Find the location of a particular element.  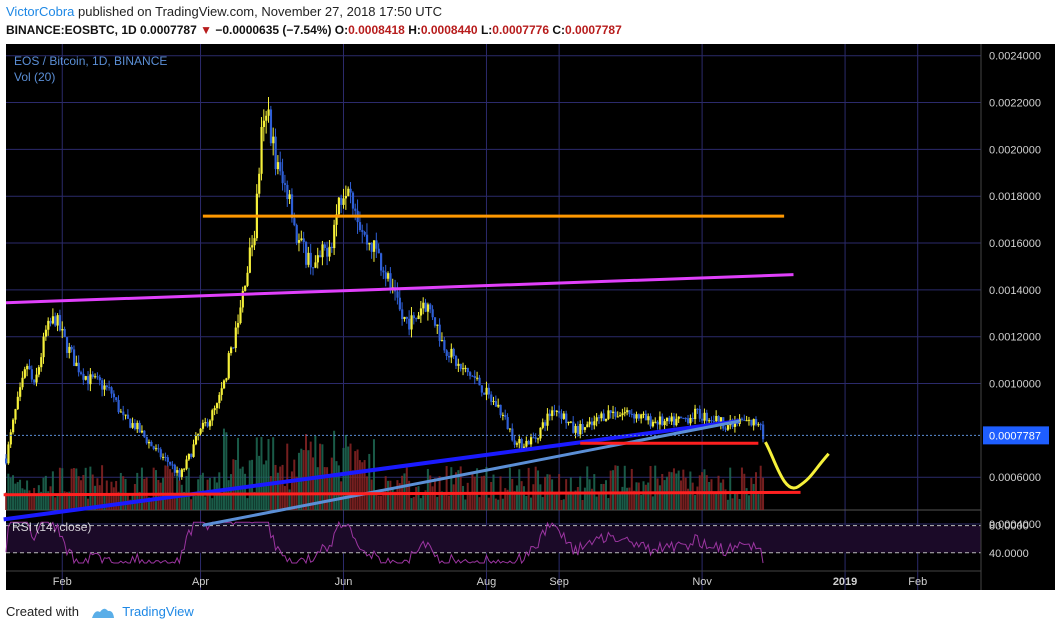

price-tick-label: 0.0016000 is located at coordinates (1015, 244).